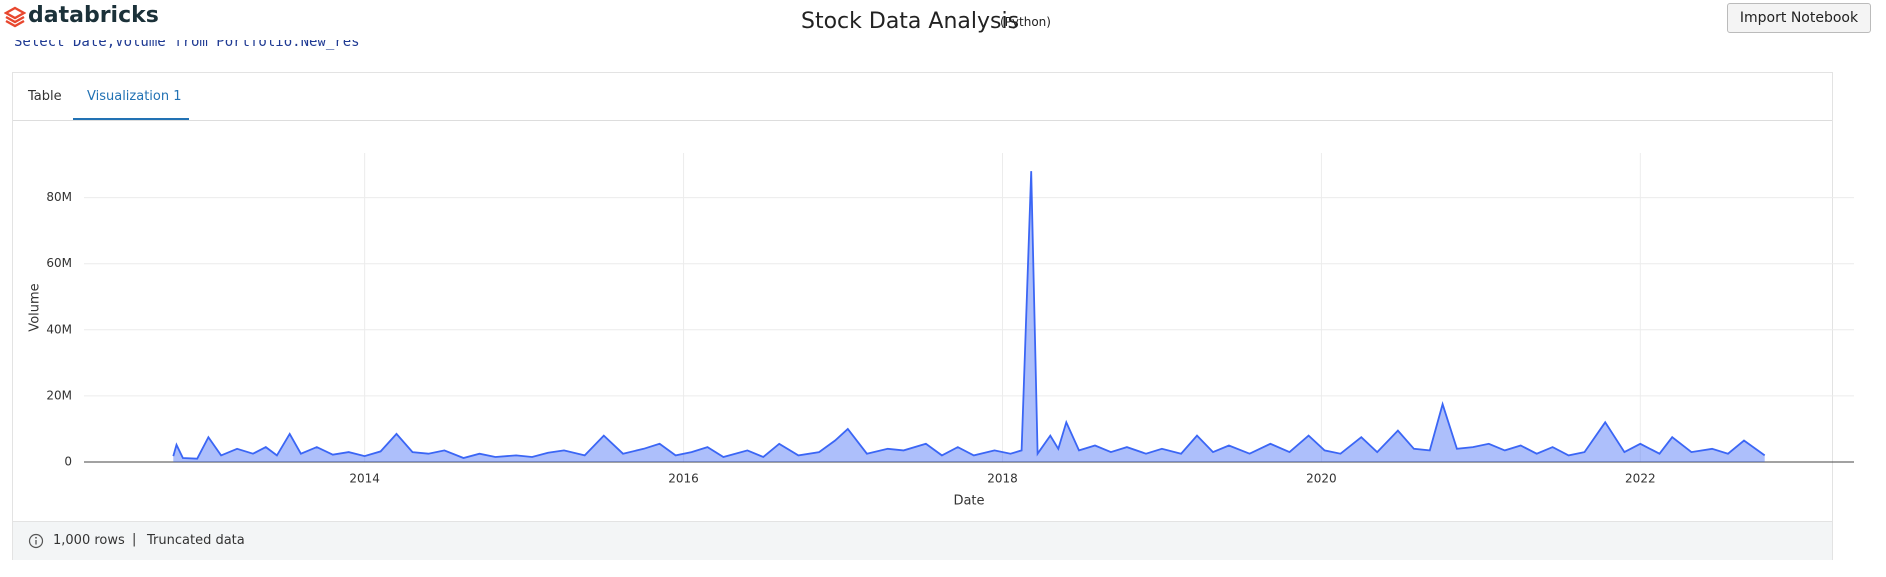  Describe the element at coordinates (35, 307) in the screenshot. I see `y-axis-label: Volume` at that location.